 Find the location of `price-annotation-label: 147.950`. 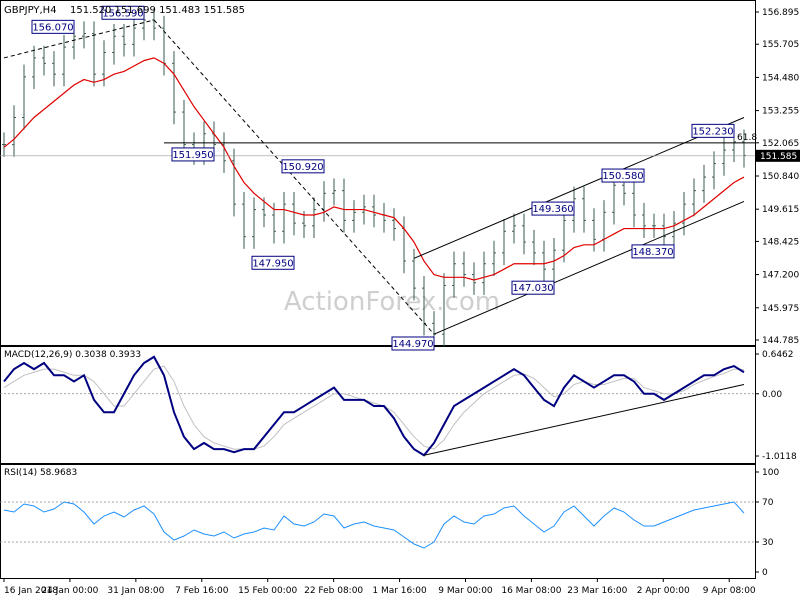

price-annotation-label: 147.950 is located at coordinates (272, 263).